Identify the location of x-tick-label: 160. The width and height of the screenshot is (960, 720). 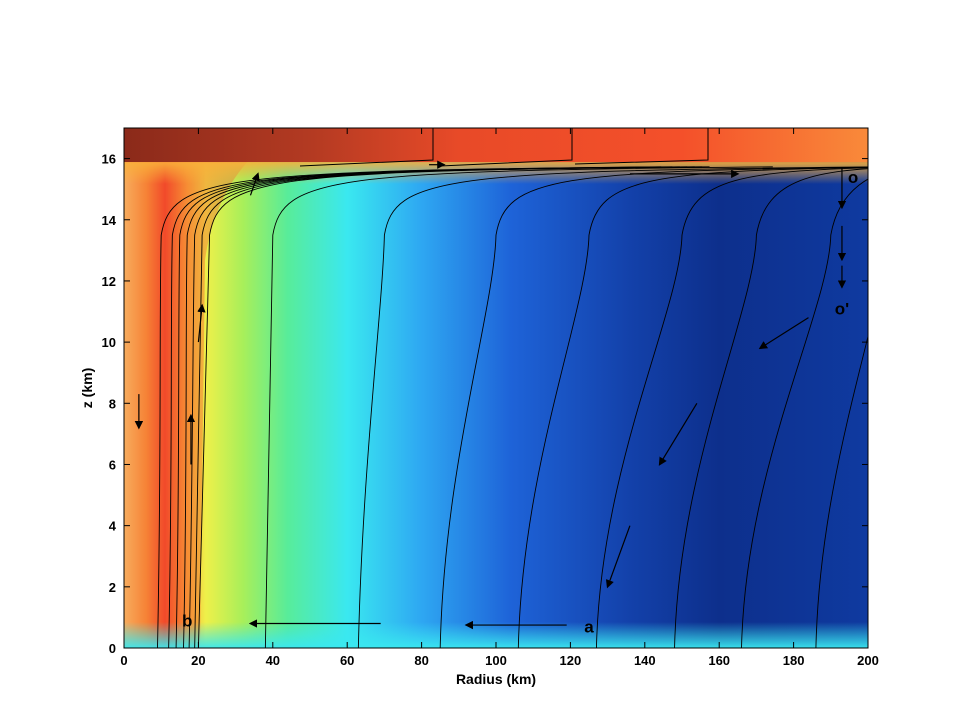
(719, 660).